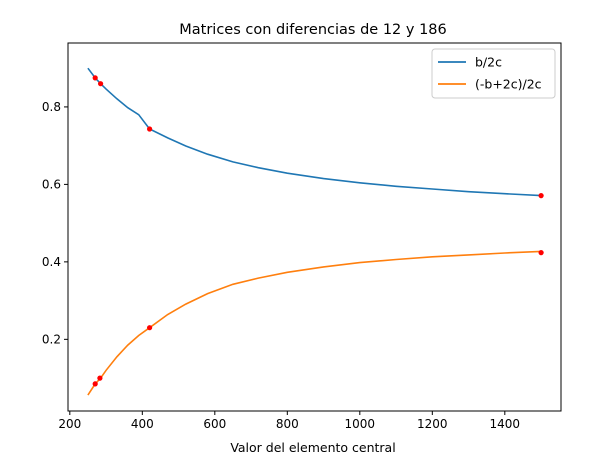 The height and width of the screenshot is (462, 604). Describe the element at coordinates (142, 424) in the screenshot. I see `x-tick-label: 400` at that location.